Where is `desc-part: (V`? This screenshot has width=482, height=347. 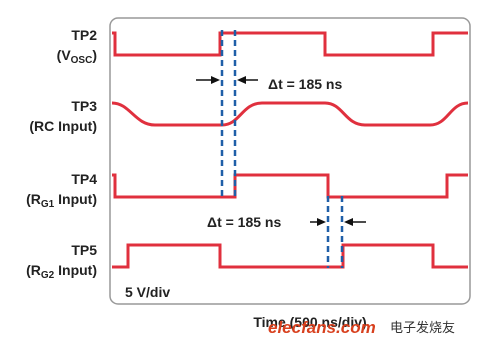
desc-part: (V is located at coordinates (64, 55).